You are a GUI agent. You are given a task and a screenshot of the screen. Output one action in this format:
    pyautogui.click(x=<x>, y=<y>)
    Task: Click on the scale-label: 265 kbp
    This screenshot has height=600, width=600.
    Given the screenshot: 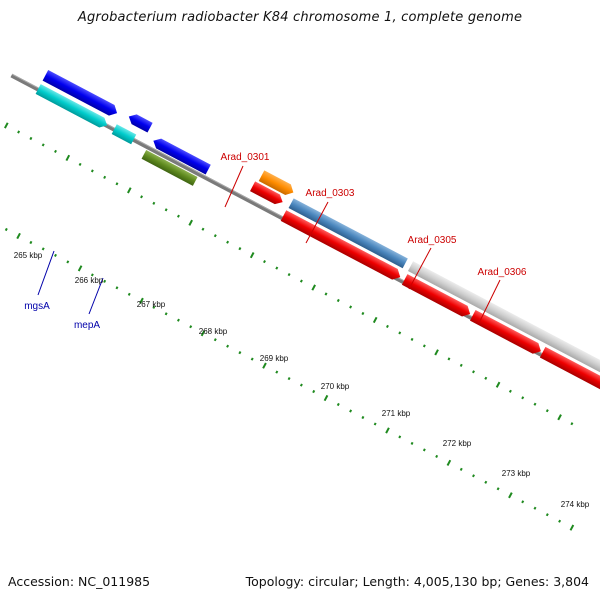 What is the action you would take?
    pyautogui.click(x=28, y=255)
    